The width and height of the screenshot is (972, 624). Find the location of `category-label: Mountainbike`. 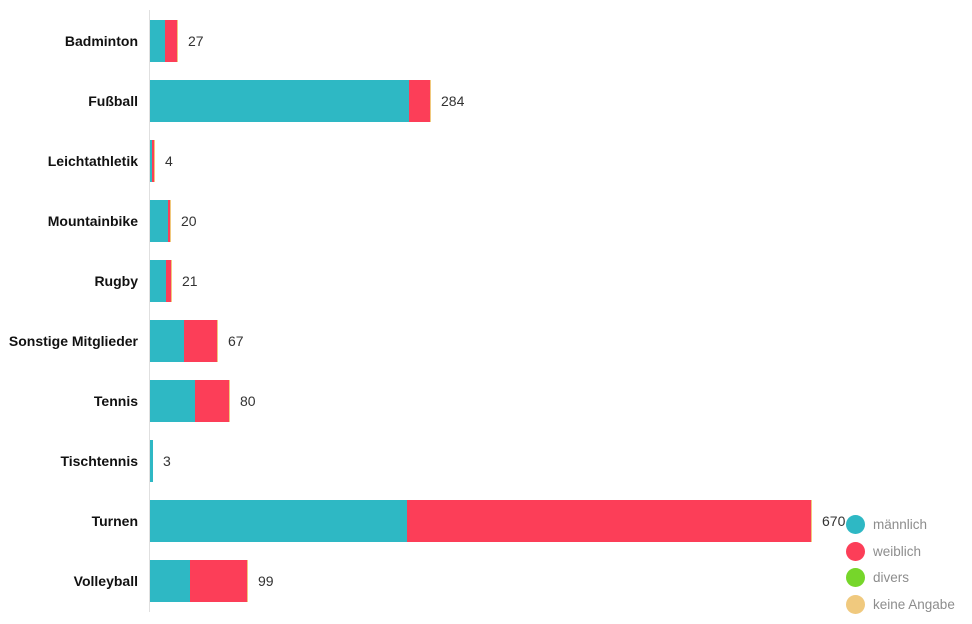

category-label: Mountainbike is located at coordinates (92, 221).